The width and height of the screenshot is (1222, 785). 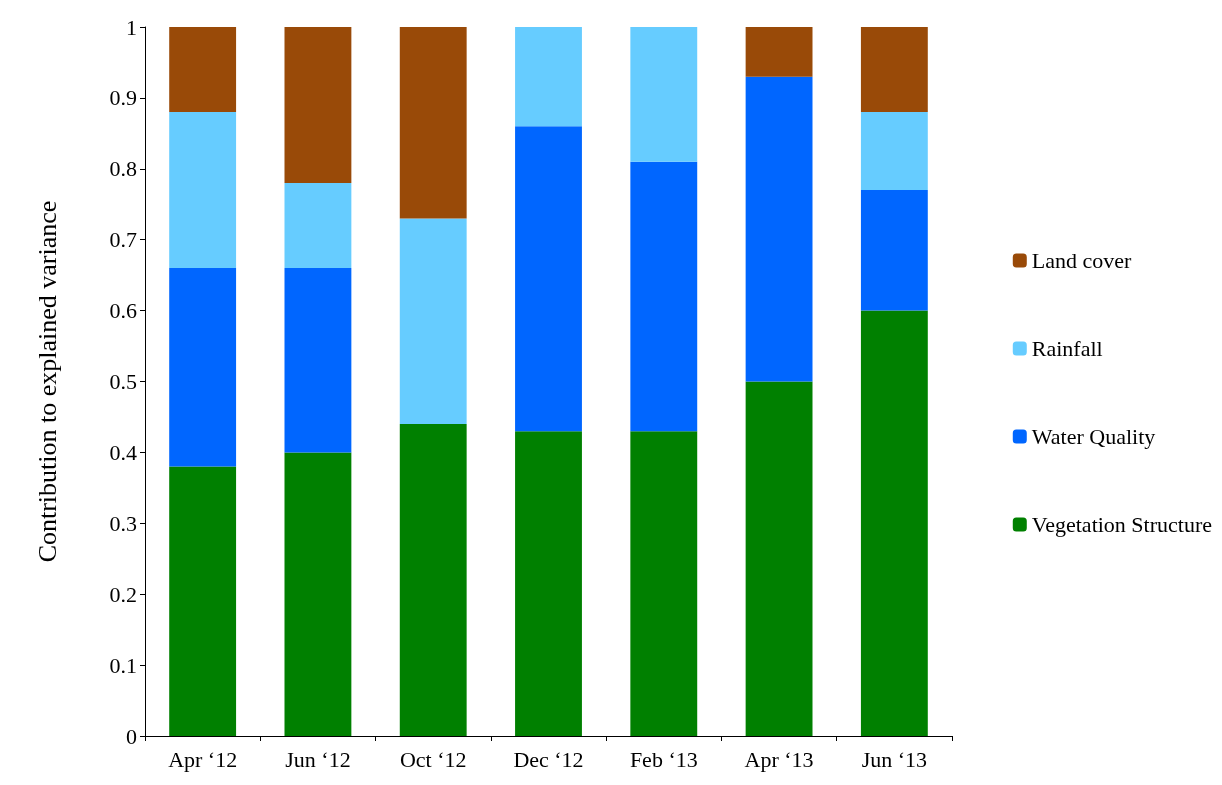 What do you see at coordinates (131, 736) in the screenshot?
I see `y-tick-label: 0` at bounding box center [131, 736].